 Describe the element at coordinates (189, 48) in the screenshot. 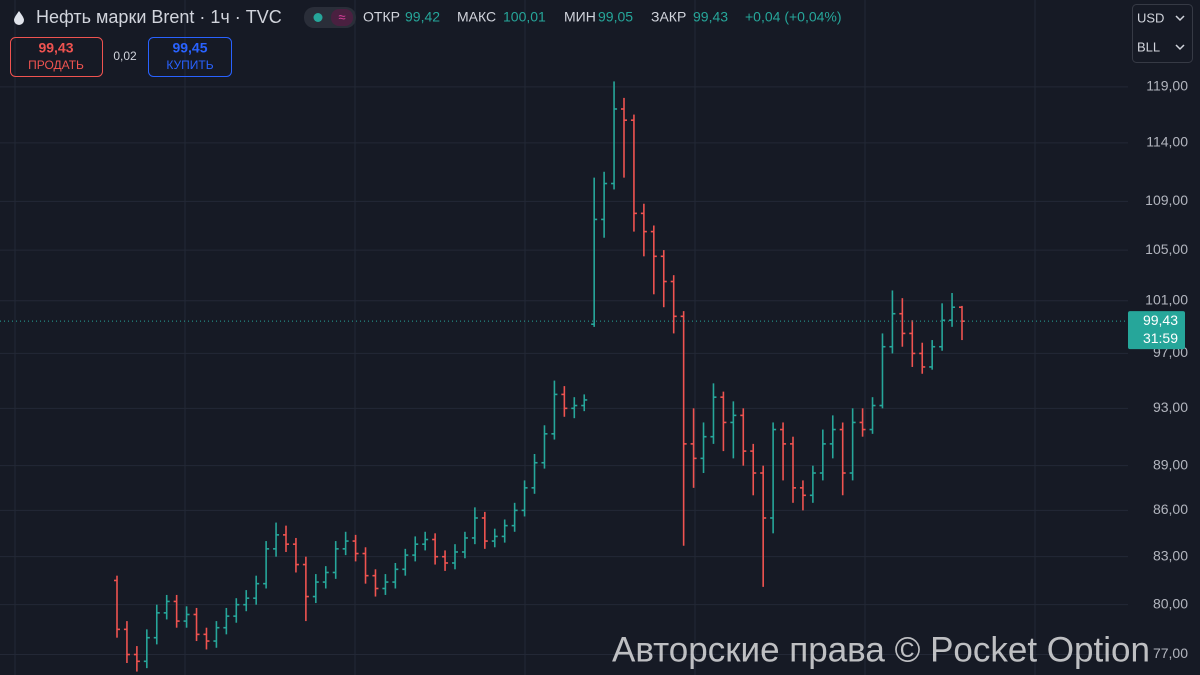

I see `buy-price: 99,45` at that location.